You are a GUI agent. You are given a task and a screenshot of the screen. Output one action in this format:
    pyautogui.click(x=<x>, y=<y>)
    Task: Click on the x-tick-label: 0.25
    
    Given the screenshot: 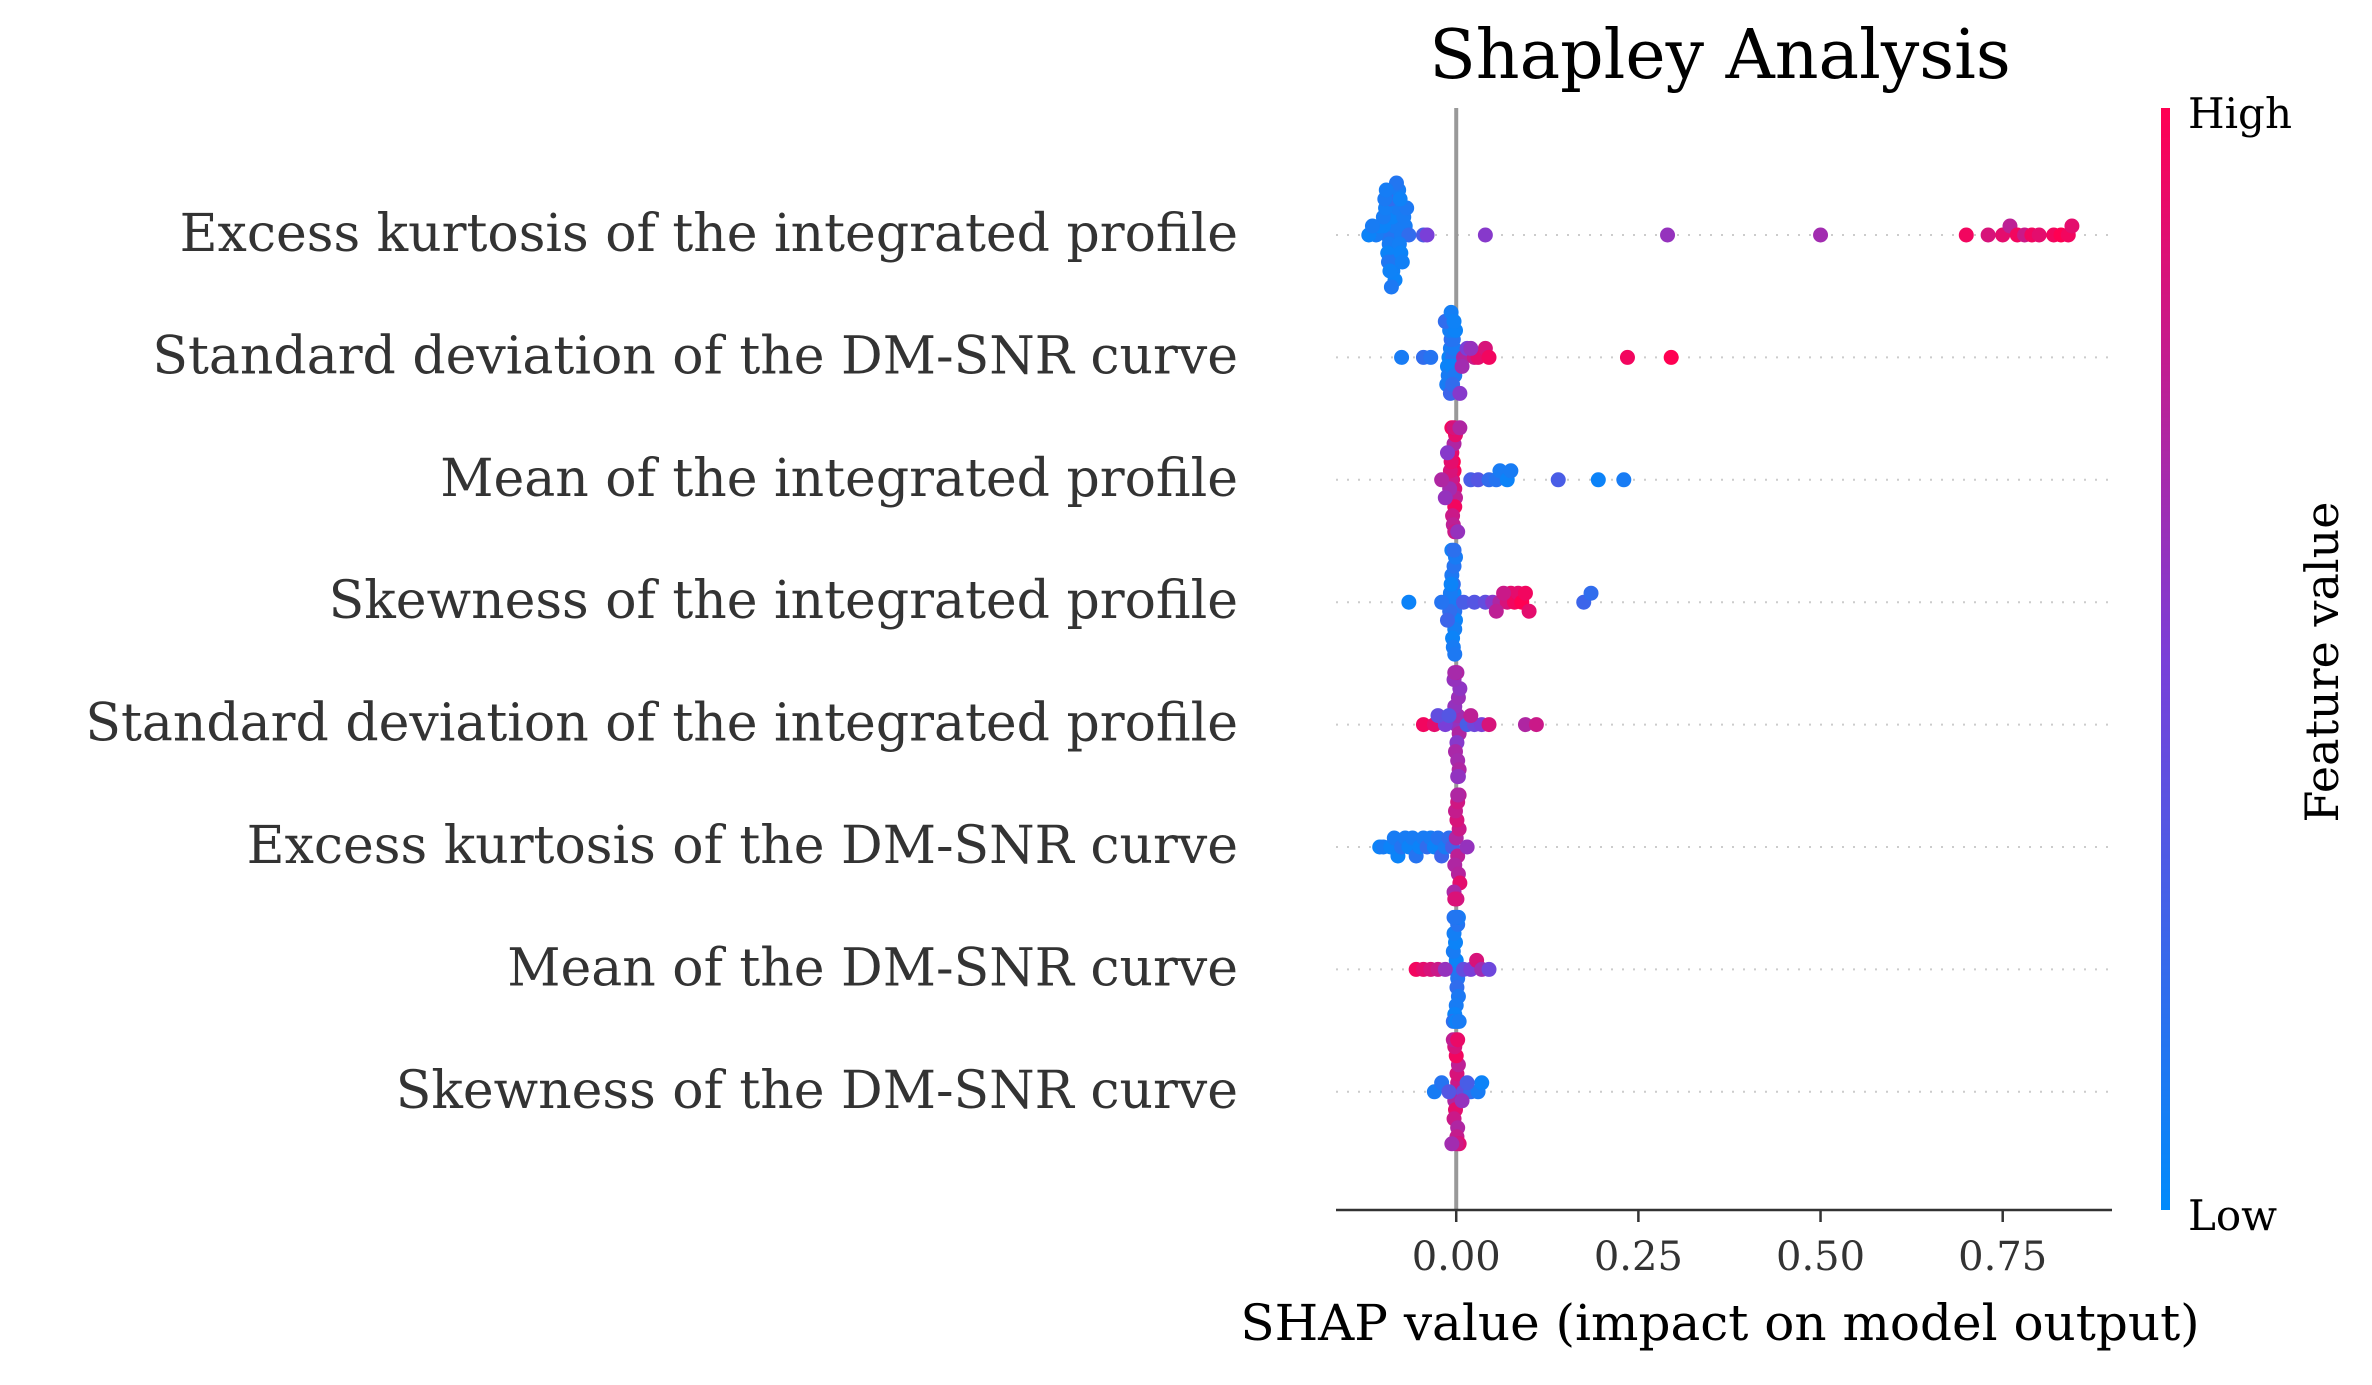 What is the action you would take?
    pyautogui.click(x=1638, y=1257)
    